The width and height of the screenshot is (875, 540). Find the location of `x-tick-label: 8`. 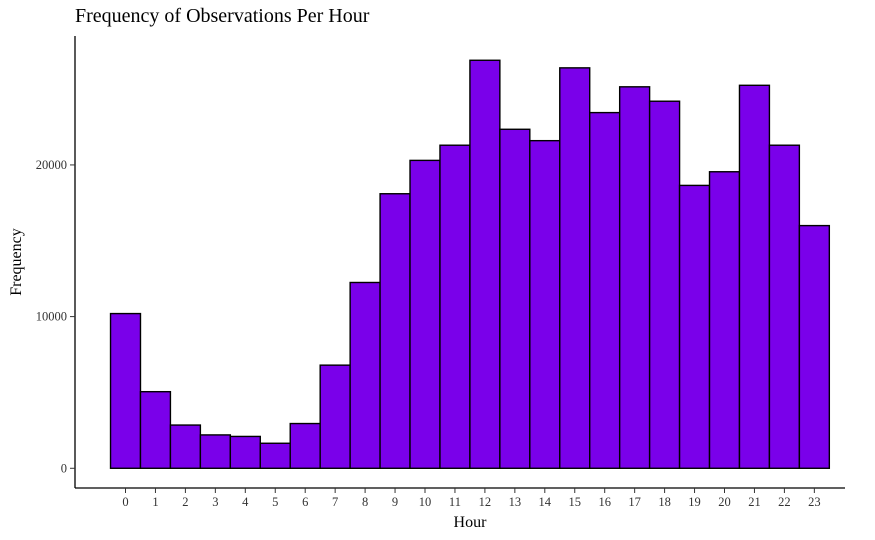

x-tick-label: 8 is located at coordinates (365, 502).